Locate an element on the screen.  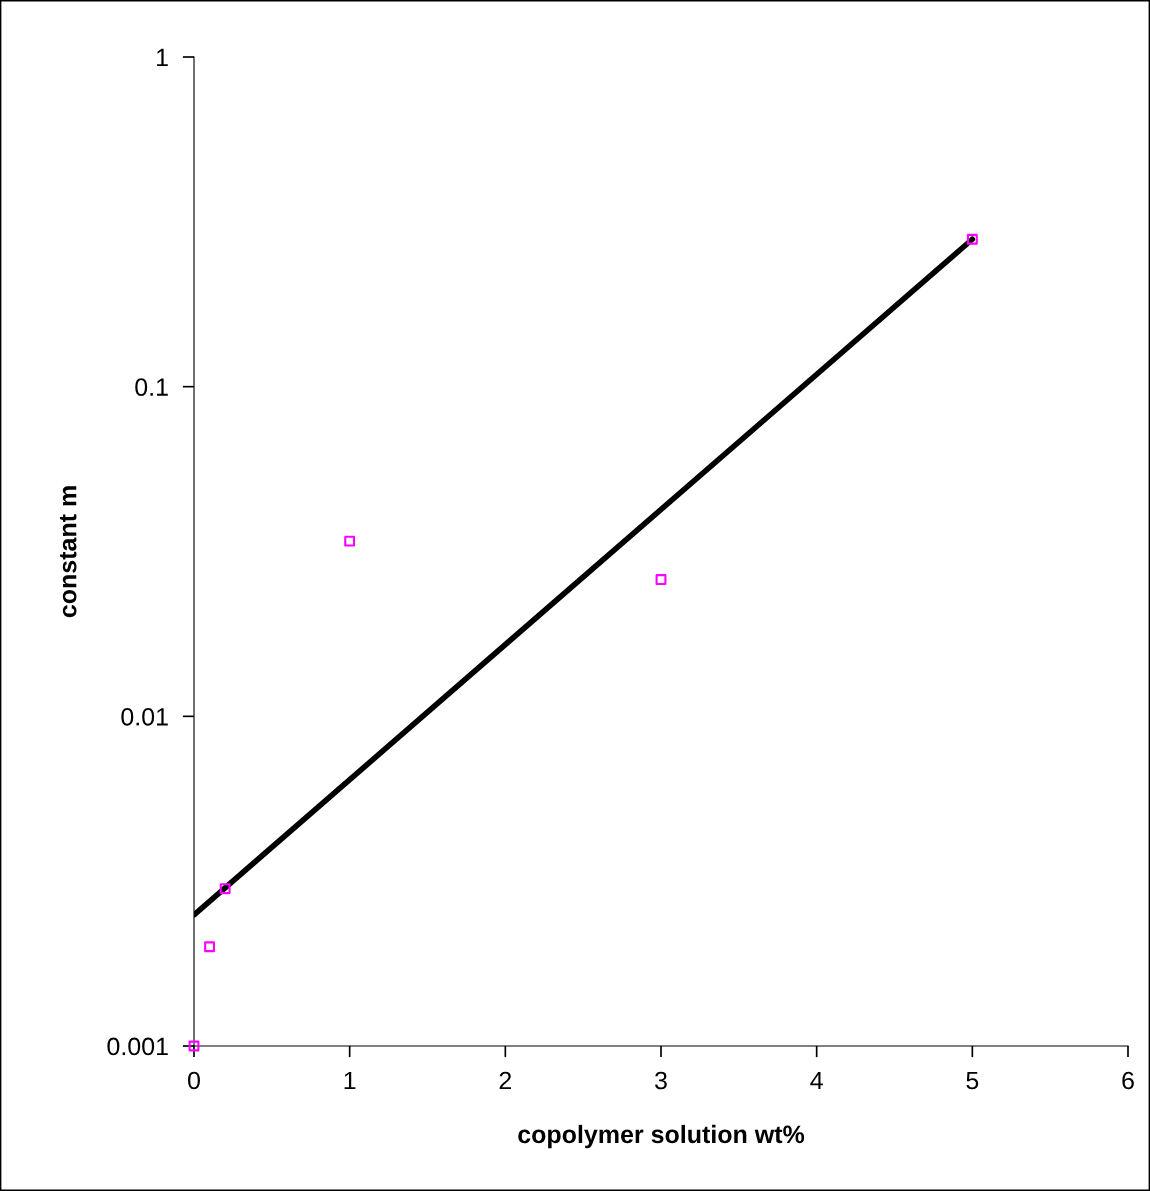
y-tick-label: 0.01 is located at coordinates (144, 716).